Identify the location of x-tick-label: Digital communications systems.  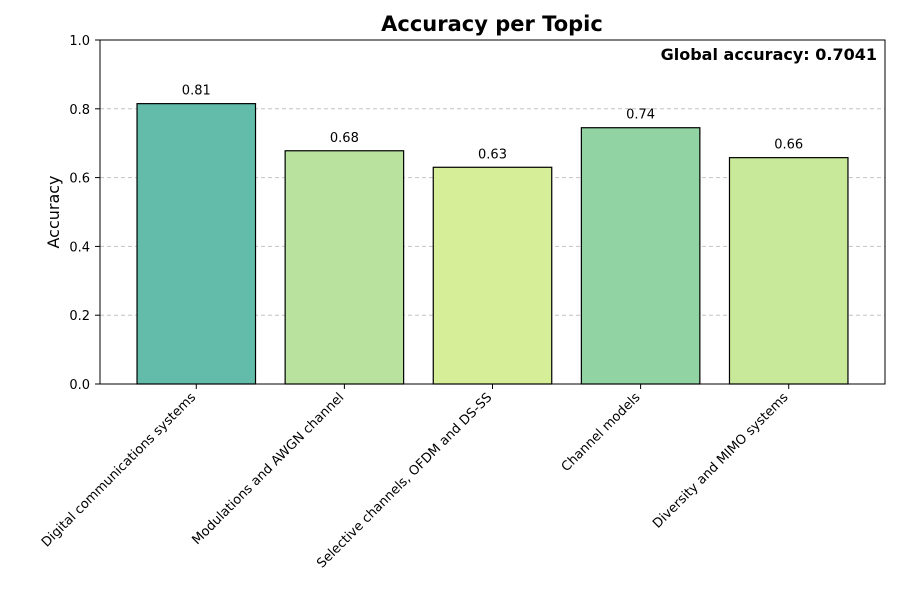
(119, 470).